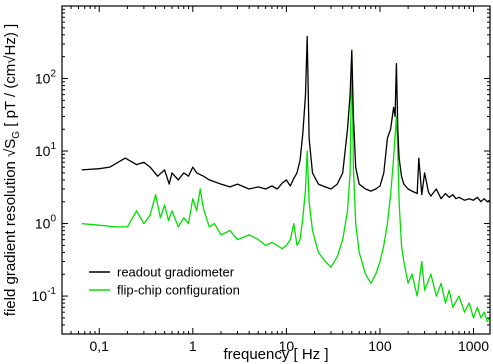 The height and width of the screenshot is (364, 493). What do you see at coordinates (473, 346) in the screenshot?
I see `x-tick-label: 1000` at bounding box center [473, 346].